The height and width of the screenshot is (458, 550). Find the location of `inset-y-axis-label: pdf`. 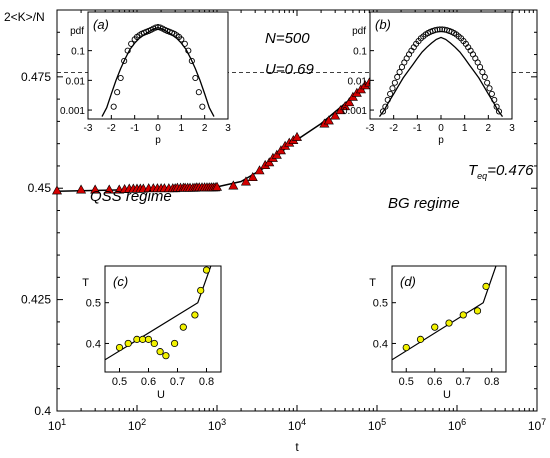

inset-y-axis-label: pdf is located at coordinates (359, 31).